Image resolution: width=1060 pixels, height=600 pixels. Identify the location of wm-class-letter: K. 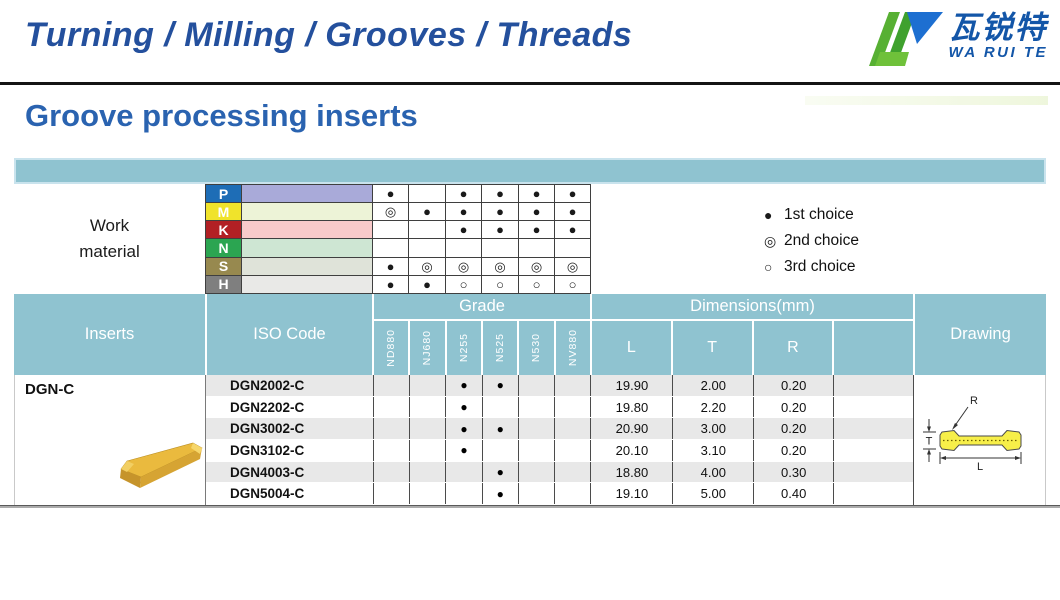
(223, 230).